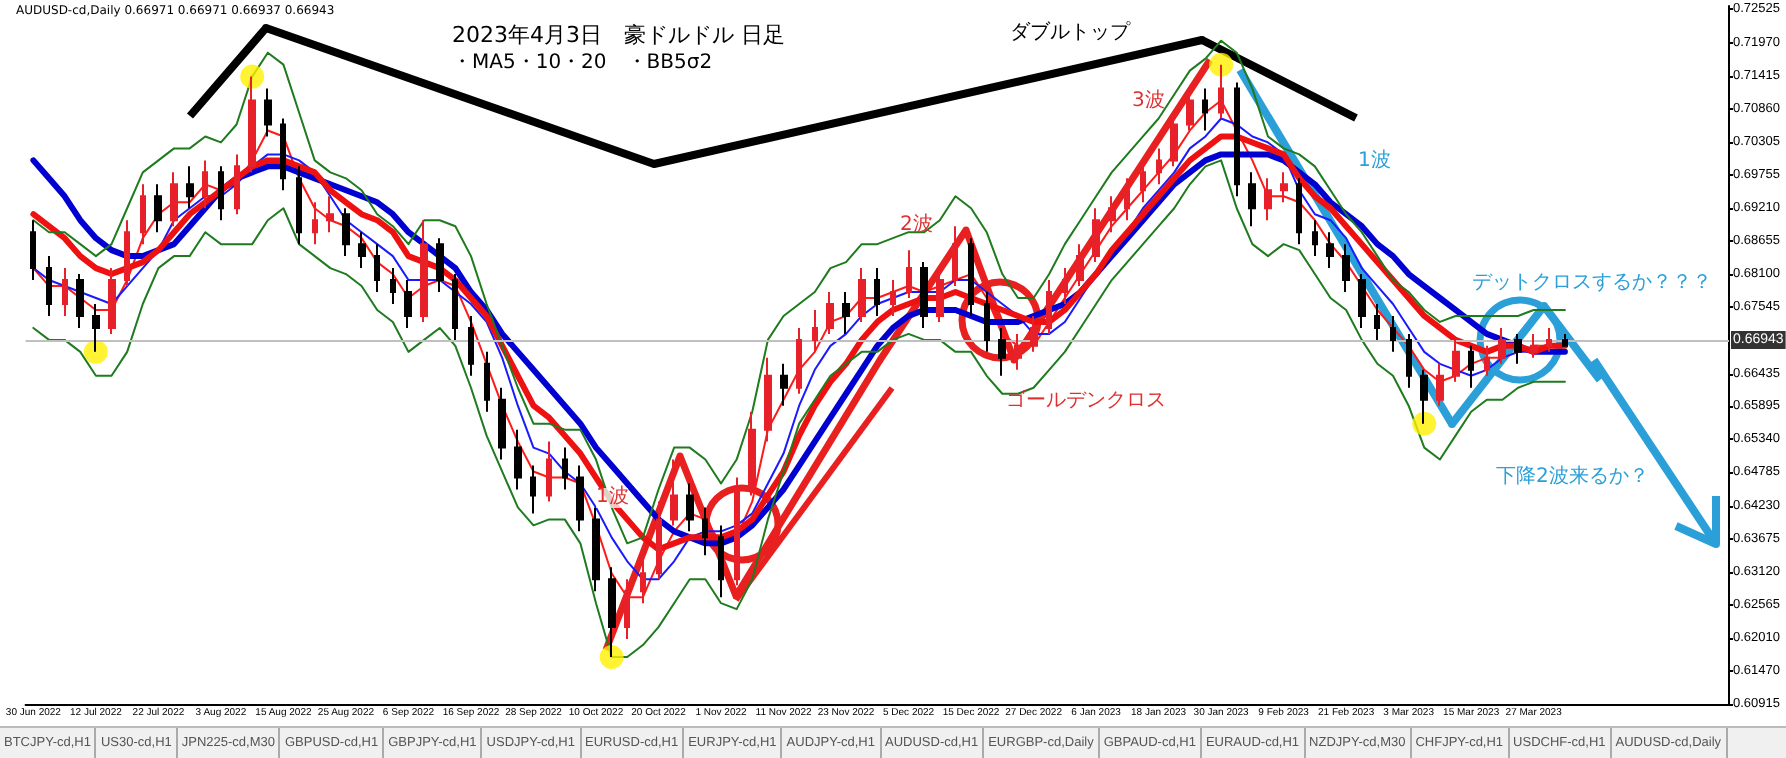 This screenshot has height=758, width=1786. I want to click on annotation: 下降2波来るか？, so click(1572, 477).